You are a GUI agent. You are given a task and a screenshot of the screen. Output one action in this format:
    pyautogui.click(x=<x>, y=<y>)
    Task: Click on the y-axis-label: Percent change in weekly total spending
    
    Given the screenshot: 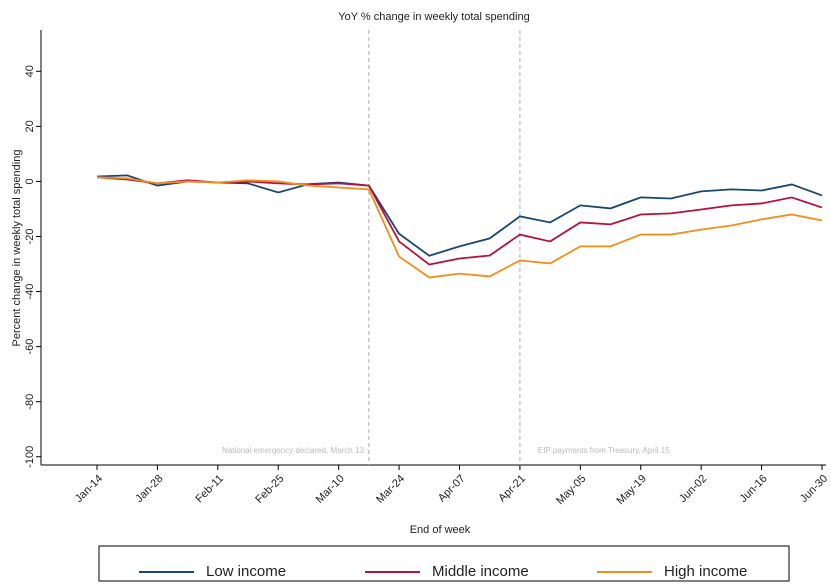 What is the action you would take?
    pyautogui.click(x=17, y=248)
    